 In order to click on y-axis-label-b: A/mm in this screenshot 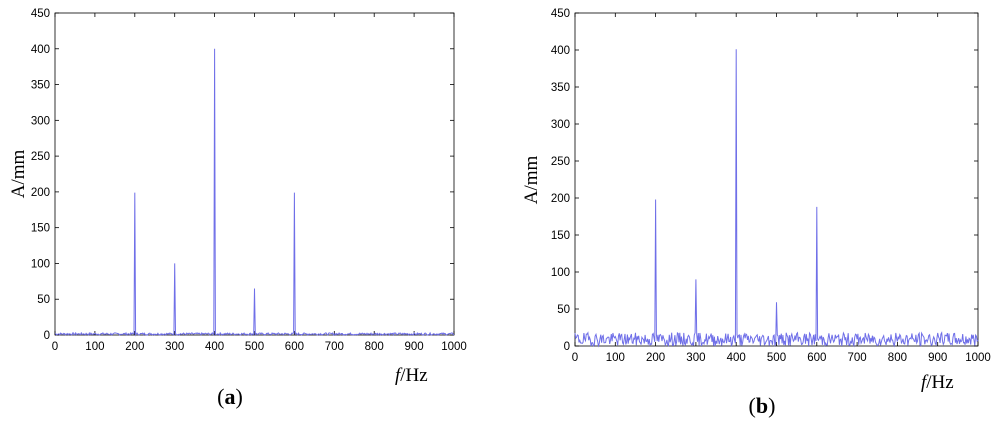, I will do `click(531, 180)`.